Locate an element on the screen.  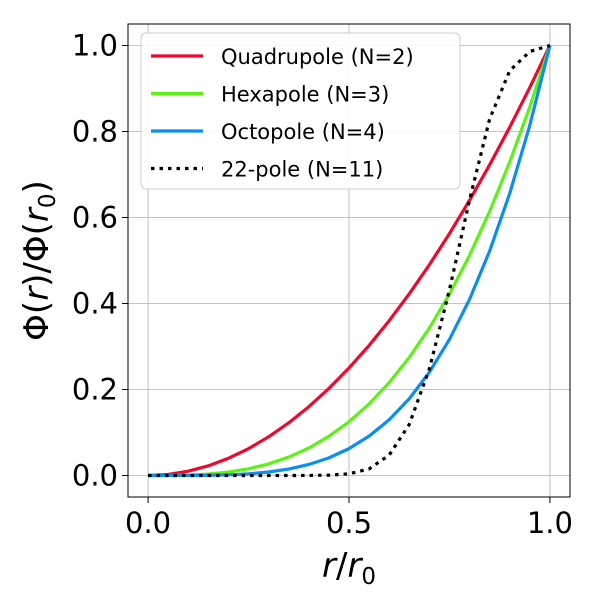
y-tick-label: 0.2 is located at coordinates (95, 390).